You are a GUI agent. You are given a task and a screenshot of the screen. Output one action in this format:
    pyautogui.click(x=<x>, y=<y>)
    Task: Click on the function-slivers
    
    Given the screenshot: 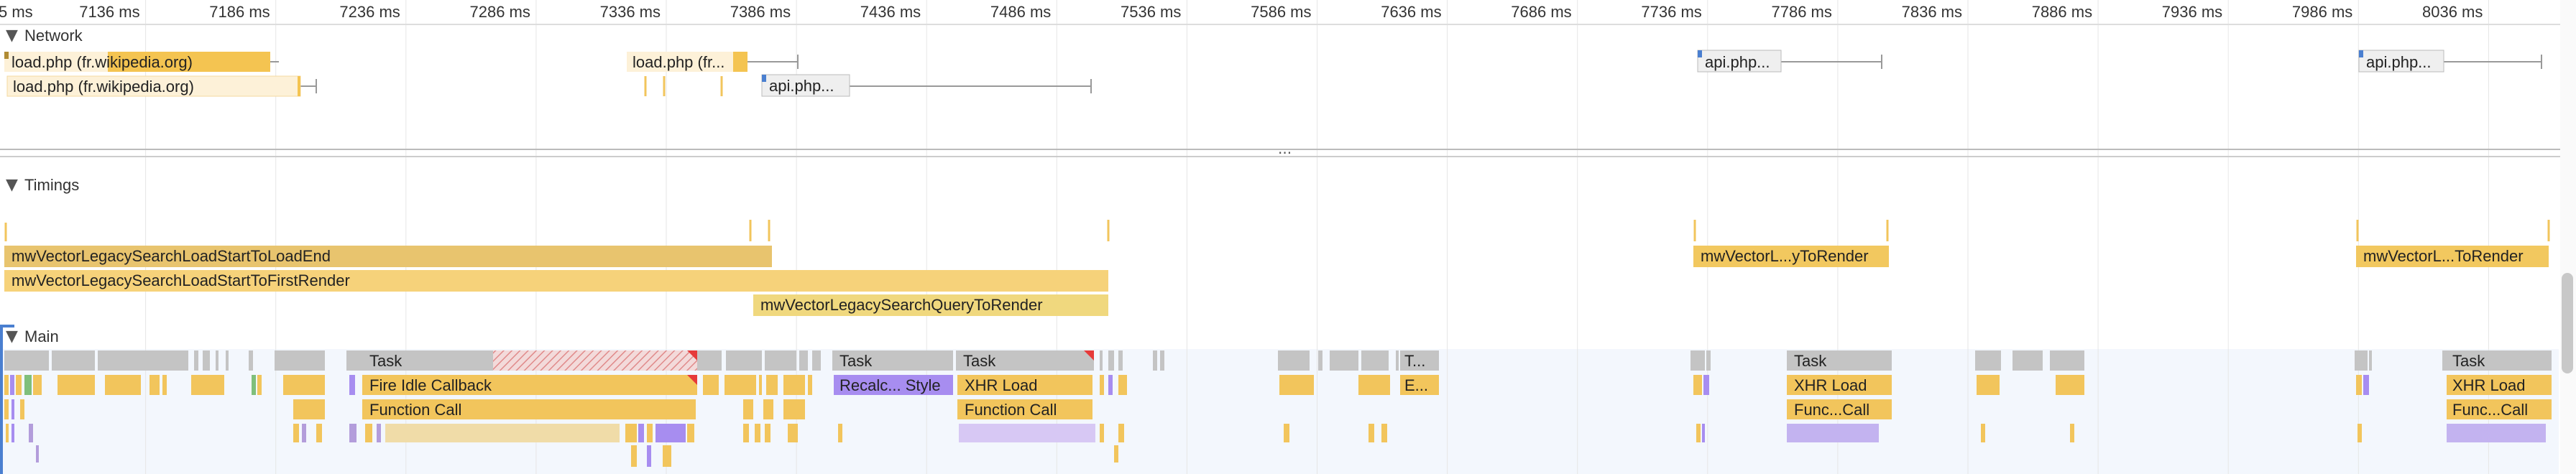 What is the action you would take?
    pyautogui.click(x=404, y=409)
    